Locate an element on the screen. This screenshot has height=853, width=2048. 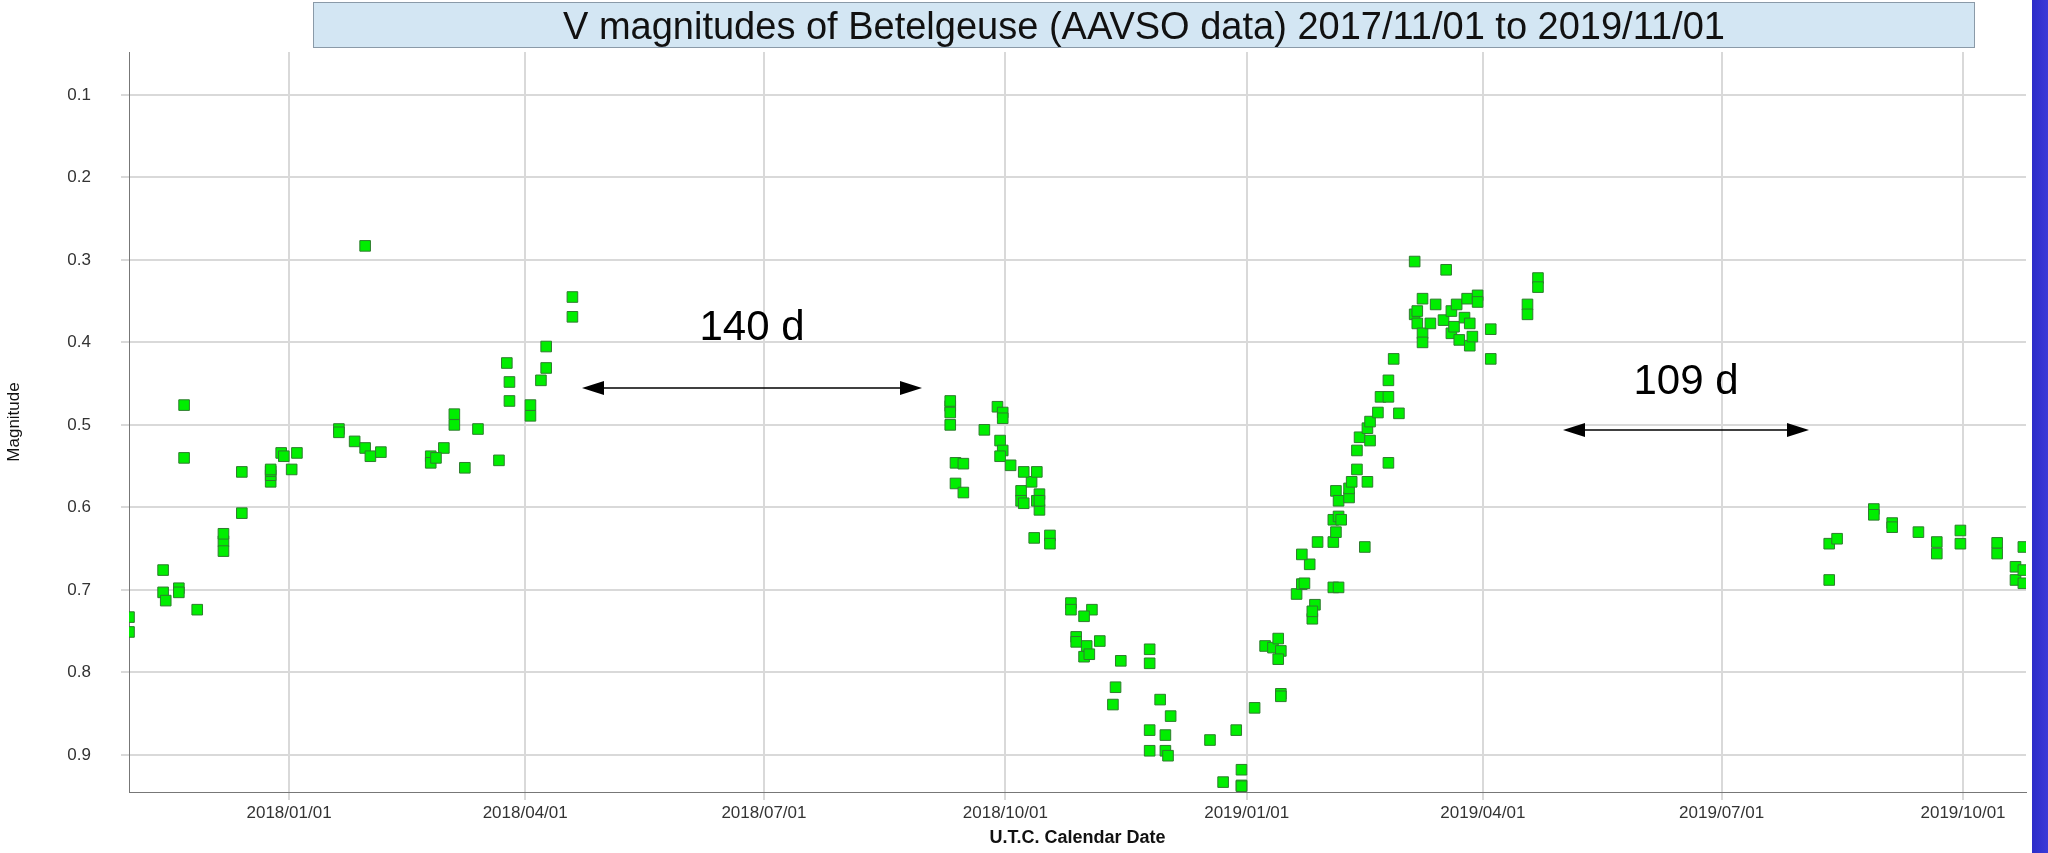
y-tick-label: 0.4 is located at coordinates (79, 342).